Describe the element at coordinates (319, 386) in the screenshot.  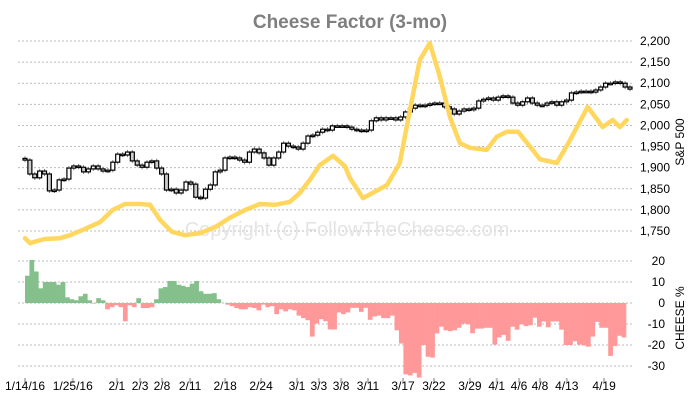
I see `x-tick-label: 3/3` at that location.